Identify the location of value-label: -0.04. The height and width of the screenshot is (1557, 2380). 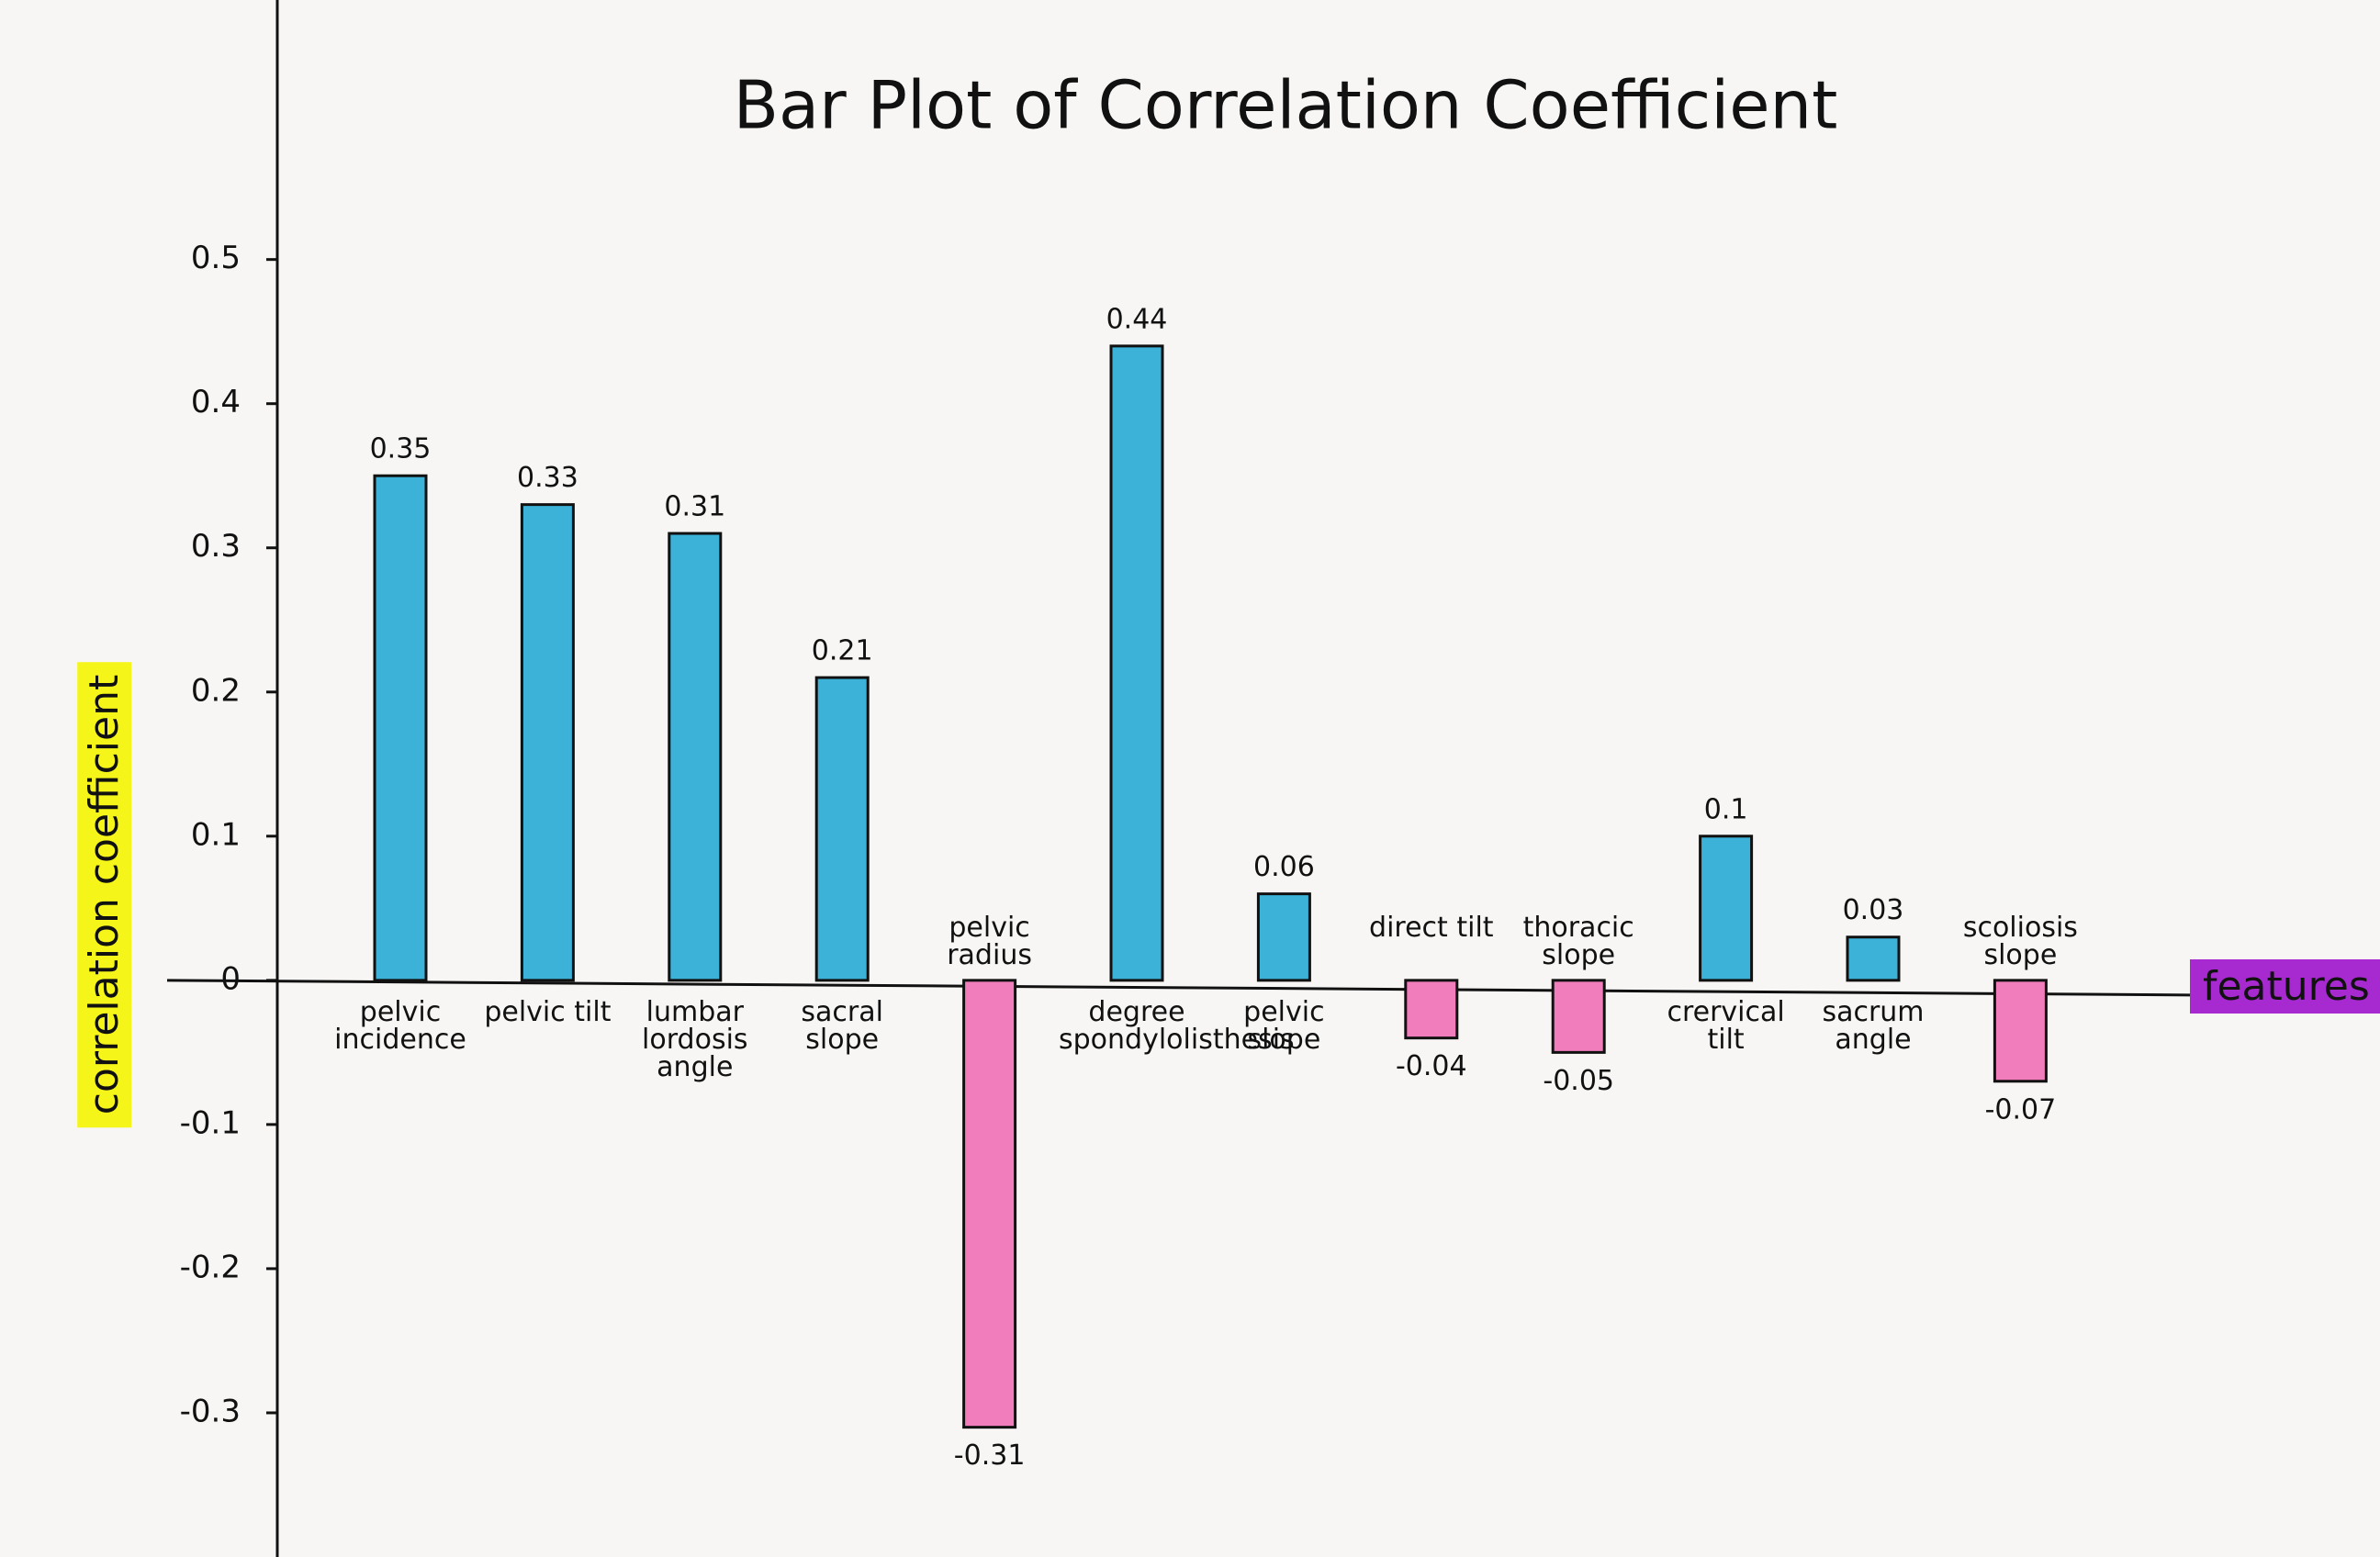
(1431, 1066).